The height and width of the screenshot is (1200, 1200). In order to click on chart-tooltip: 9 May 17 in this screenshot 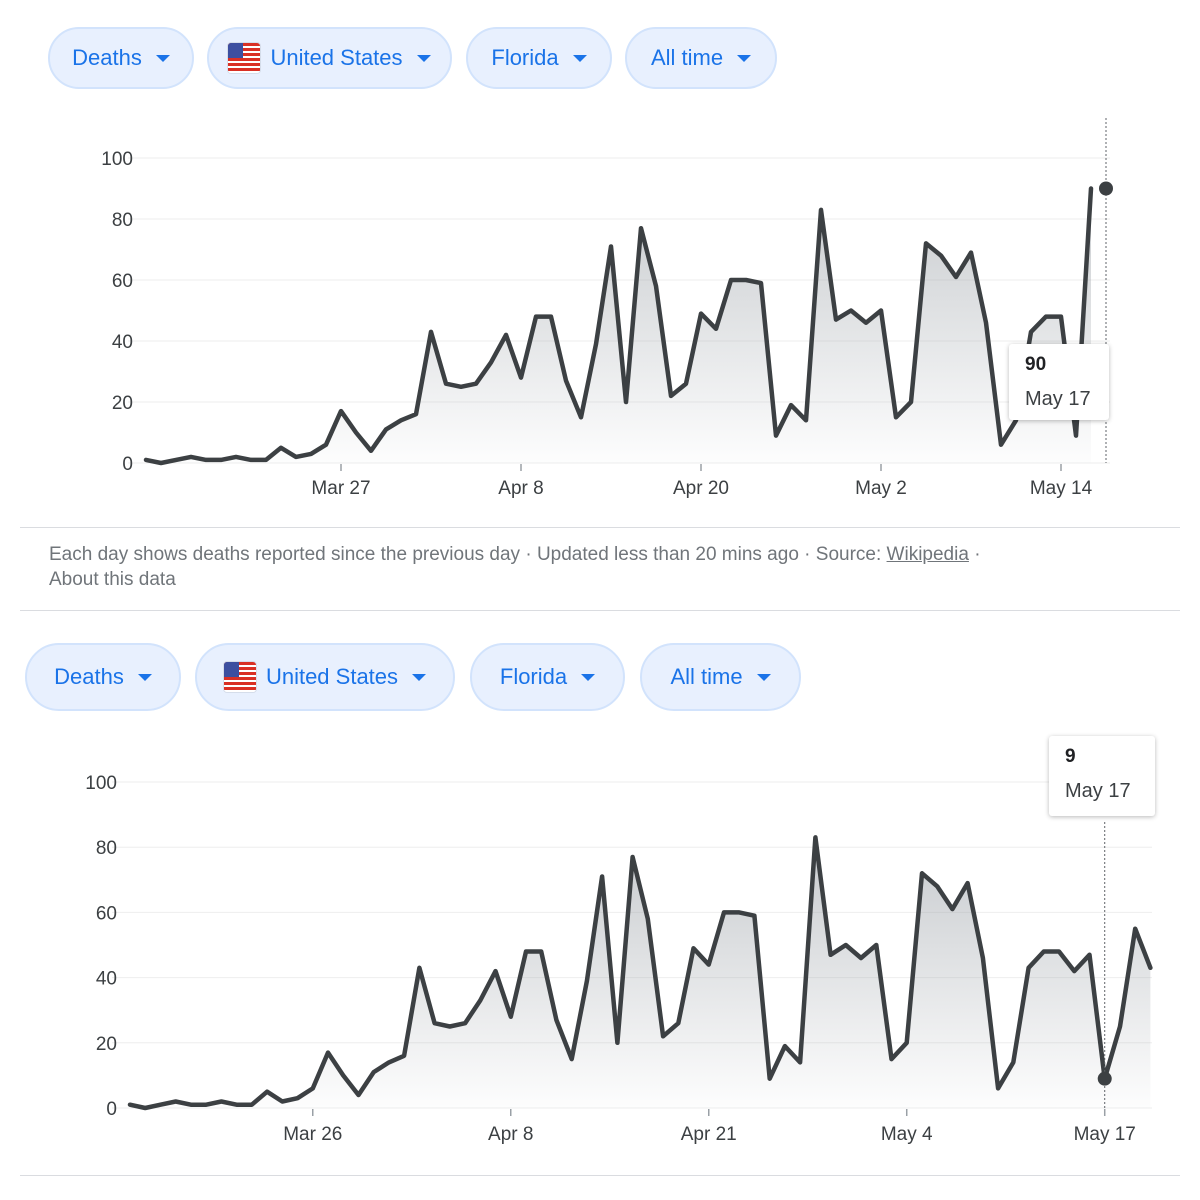, I will do `click(1102, 776)`.